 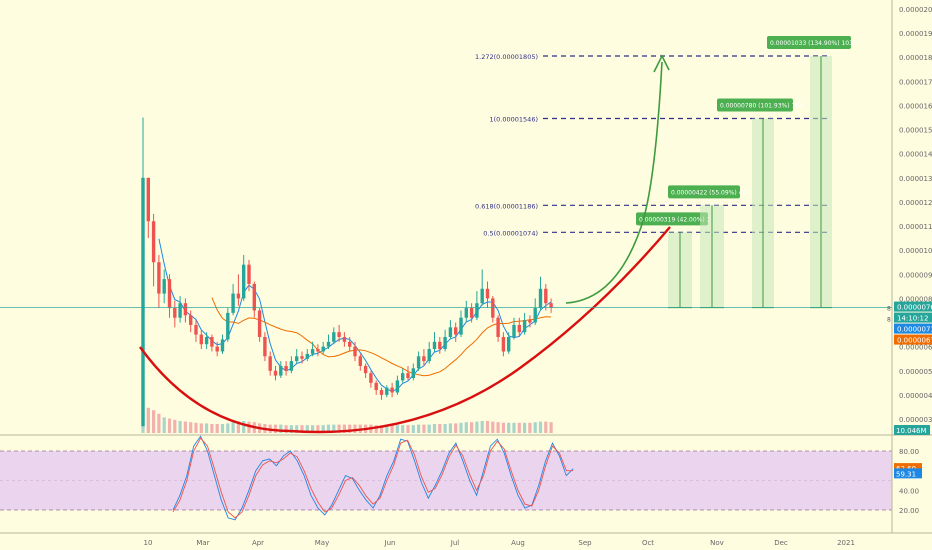 What do you see at coordinates (912, 319) in the screenshot?
I see `price-label-text: 14:10:12` at bounding box center [912, 319].